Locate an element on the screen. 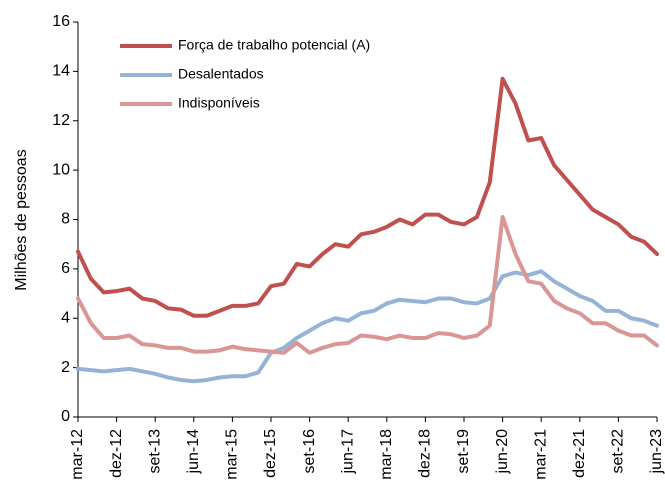 The width and height of the screenshot is (665, 499). y-tick-label: 14 is located at coordinates (61, 71).